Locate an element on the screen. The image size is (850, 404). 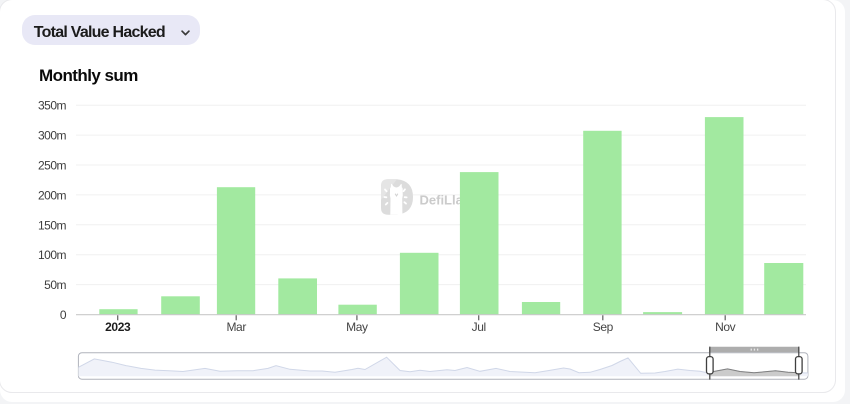
svg-text: 0 is located at coordinates (63, 315).